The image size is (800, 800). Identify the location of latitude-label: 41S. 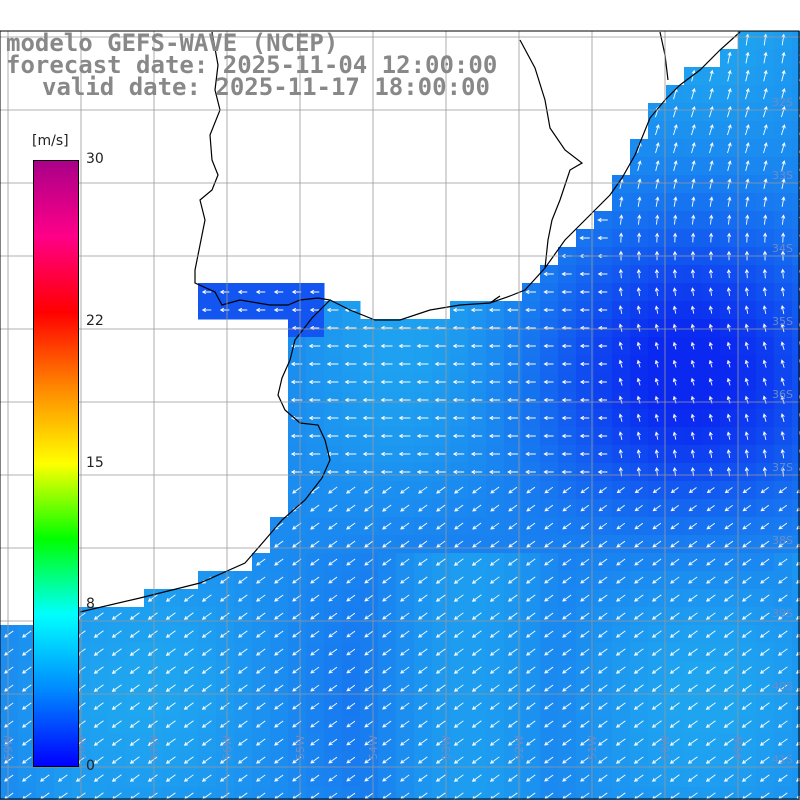
(782, 759).